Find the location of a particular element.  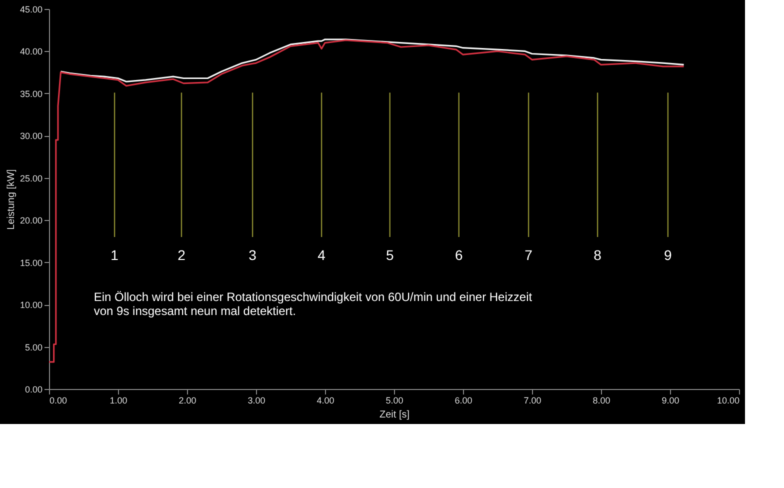

x-tick-label: 4.00 is located at coordinates (325, 401).